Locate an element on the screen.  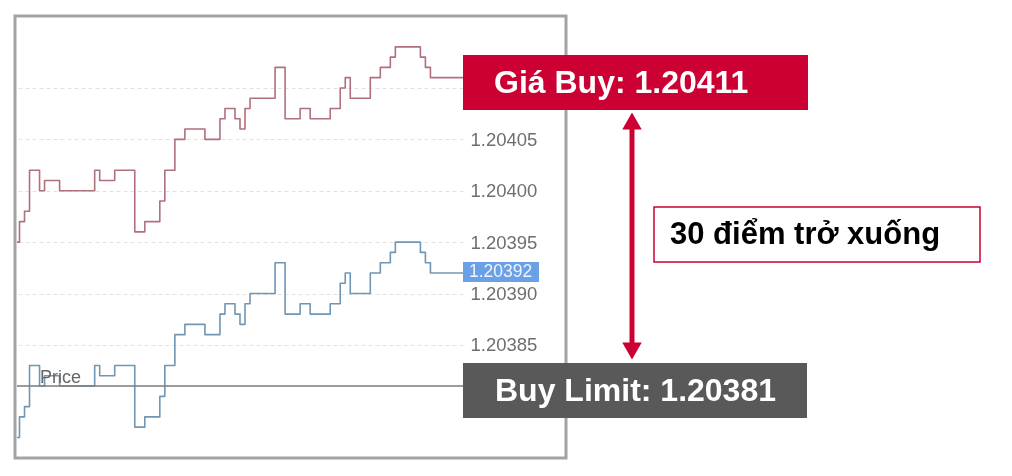
text: 30 điểm trở xuống is located at coordinates (805, 233).